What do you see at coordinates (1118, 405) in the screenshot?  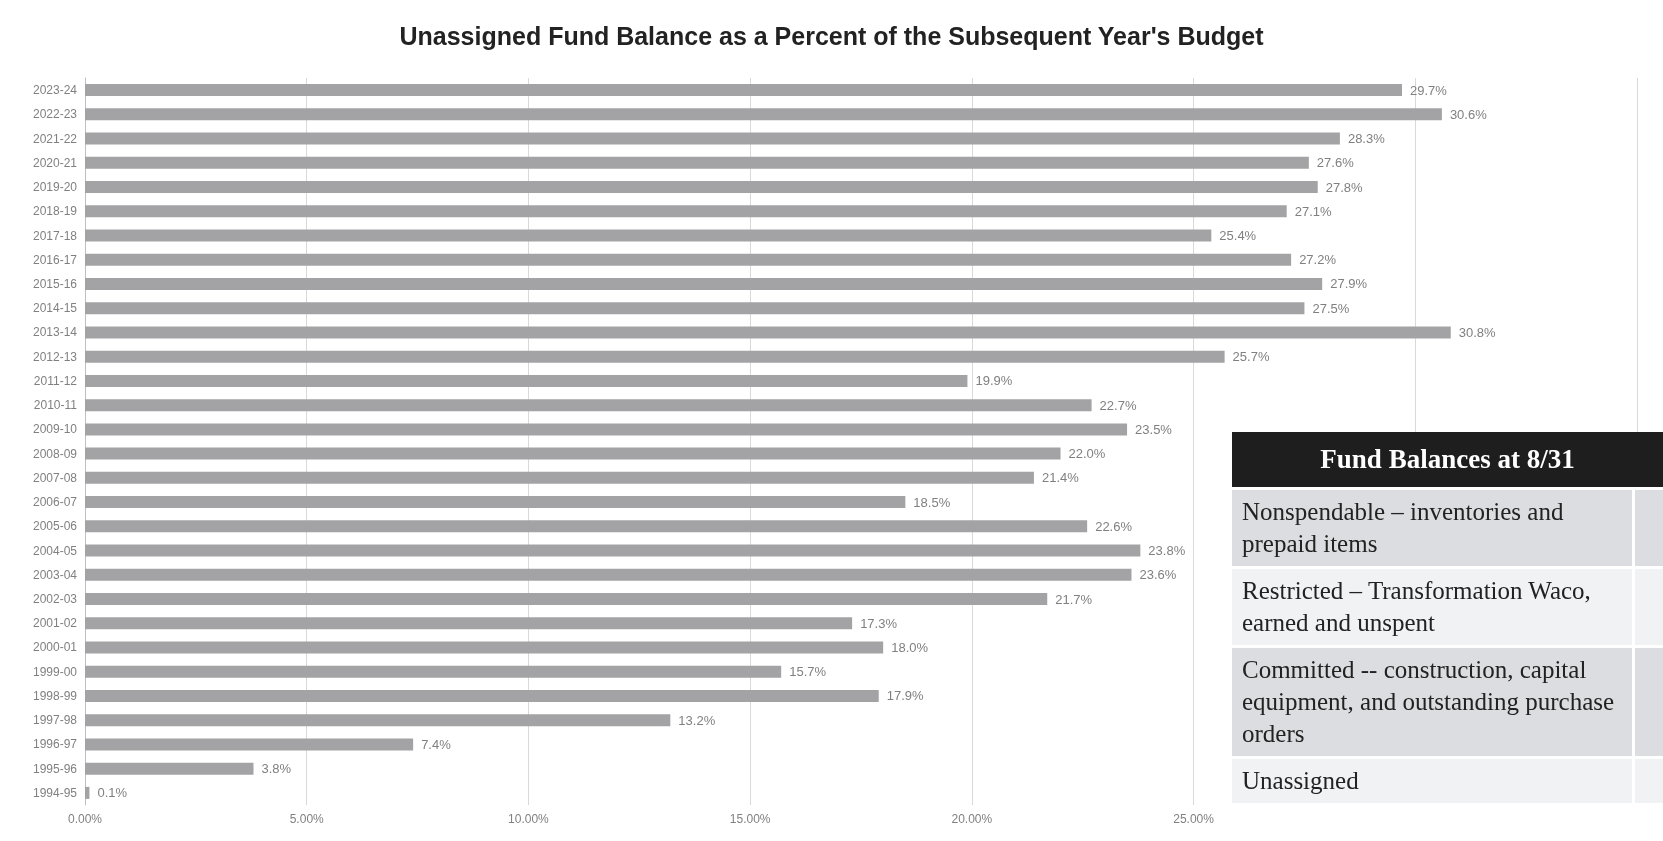 I see `data-label: 22.7%` at bounding box center [1118, 405].